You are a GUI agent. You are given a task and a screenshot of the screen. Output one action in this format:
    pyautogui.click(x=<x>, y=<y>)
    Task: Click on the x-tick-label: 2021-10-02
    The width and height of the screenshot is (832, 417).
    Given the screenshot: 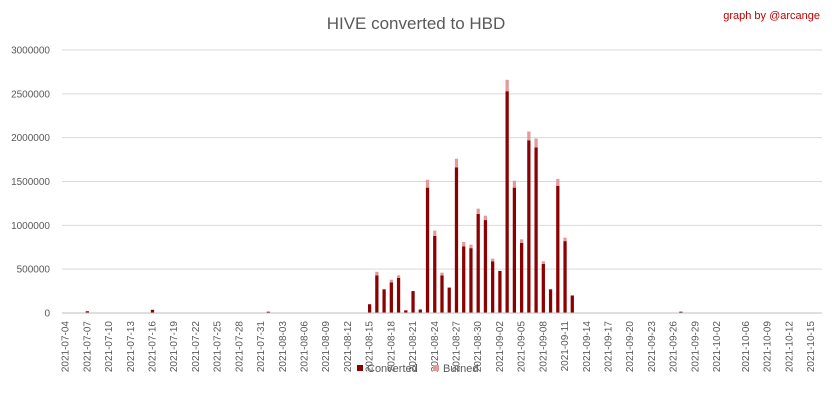 What is the action you would take?
    pyautogui.click(x=717, y=347)
    